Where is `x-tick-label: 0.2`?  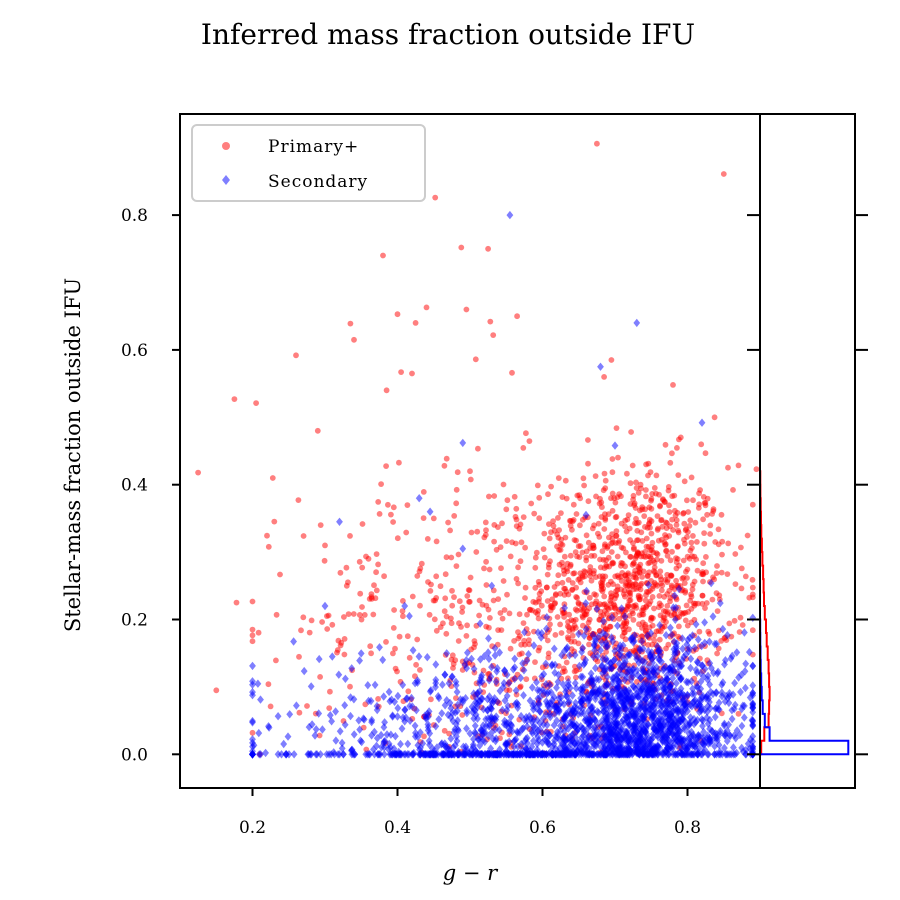 x-tick-label: 0.2 is located at coordinates (252, 828).